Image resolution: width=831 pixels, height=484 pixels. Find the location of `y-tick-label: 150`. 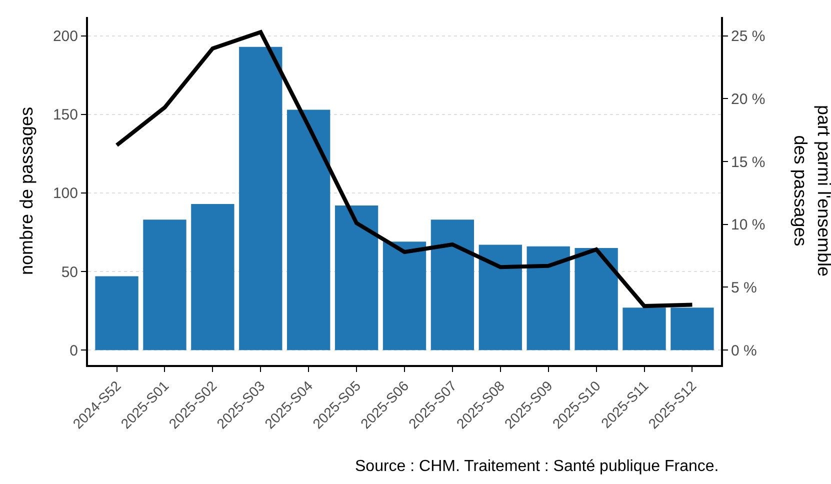

y-tick-label: 150 is located at coordinates (65, 115).